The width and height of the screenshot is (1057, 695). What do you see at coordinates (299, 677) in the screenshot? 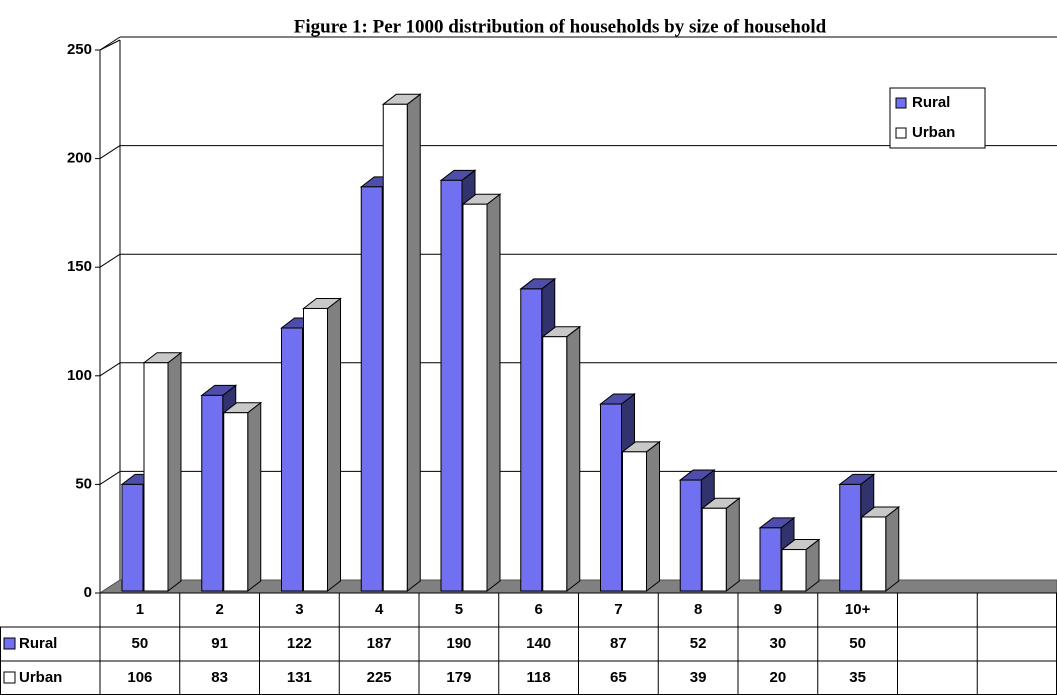
I see `table-value: 131` at bounding box center [299, 677].